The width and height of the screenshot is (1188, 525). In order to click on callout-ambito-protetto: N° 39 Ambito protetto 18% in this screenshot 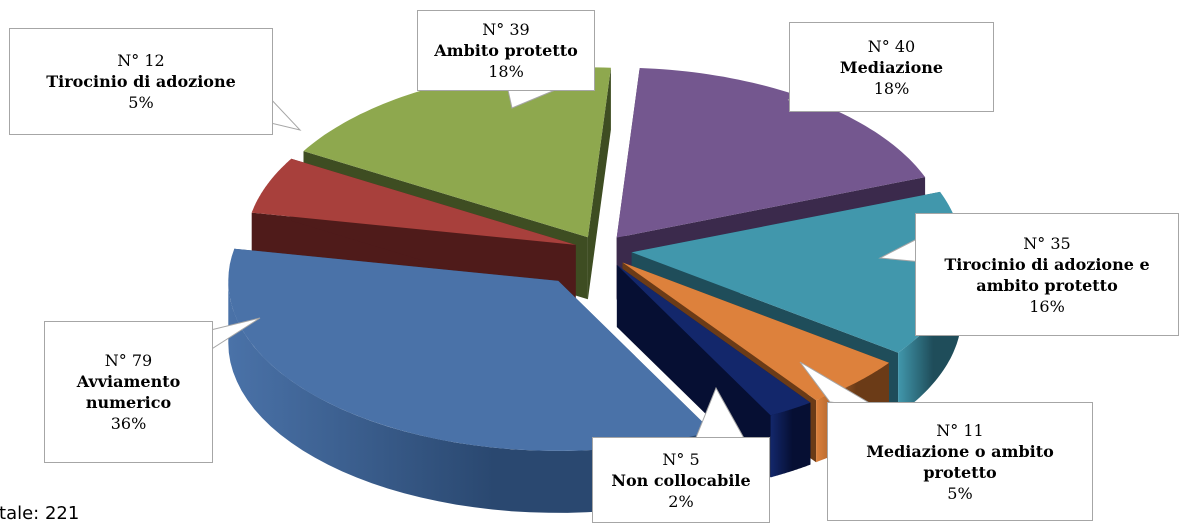, I will do `click(506, 50)`.